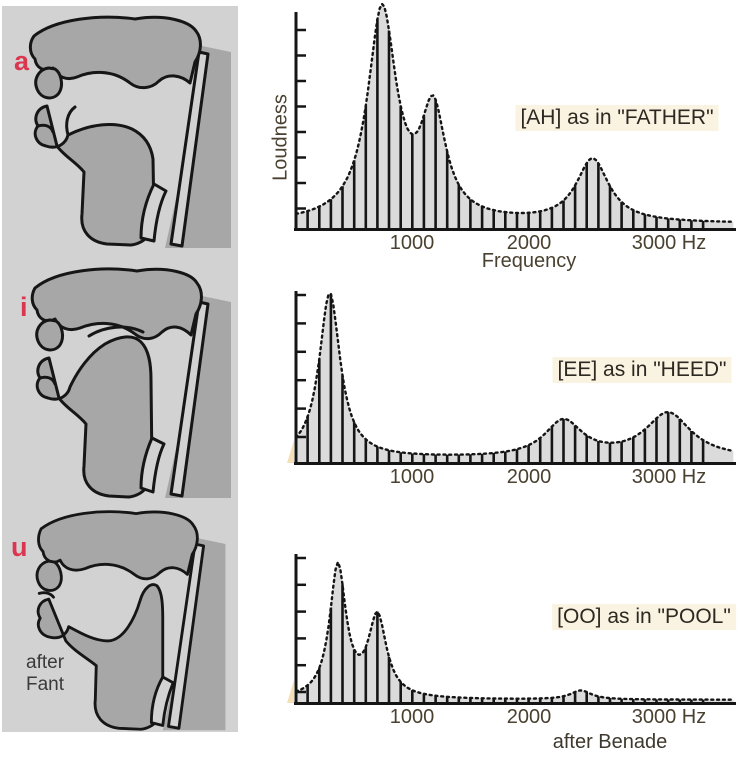  What do you see at coordinates (617, 118) in the screenshot?
I see `vowel-annotation-ah: [AH] as in "FATHER"` at bounding box center [617, 118].